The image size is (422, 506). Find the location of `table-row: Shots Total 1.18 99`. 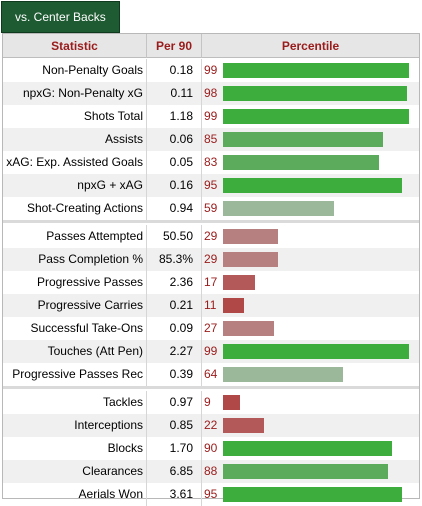

table-row: Shots Total 1.18 99 is located at coordinates (211, 116).